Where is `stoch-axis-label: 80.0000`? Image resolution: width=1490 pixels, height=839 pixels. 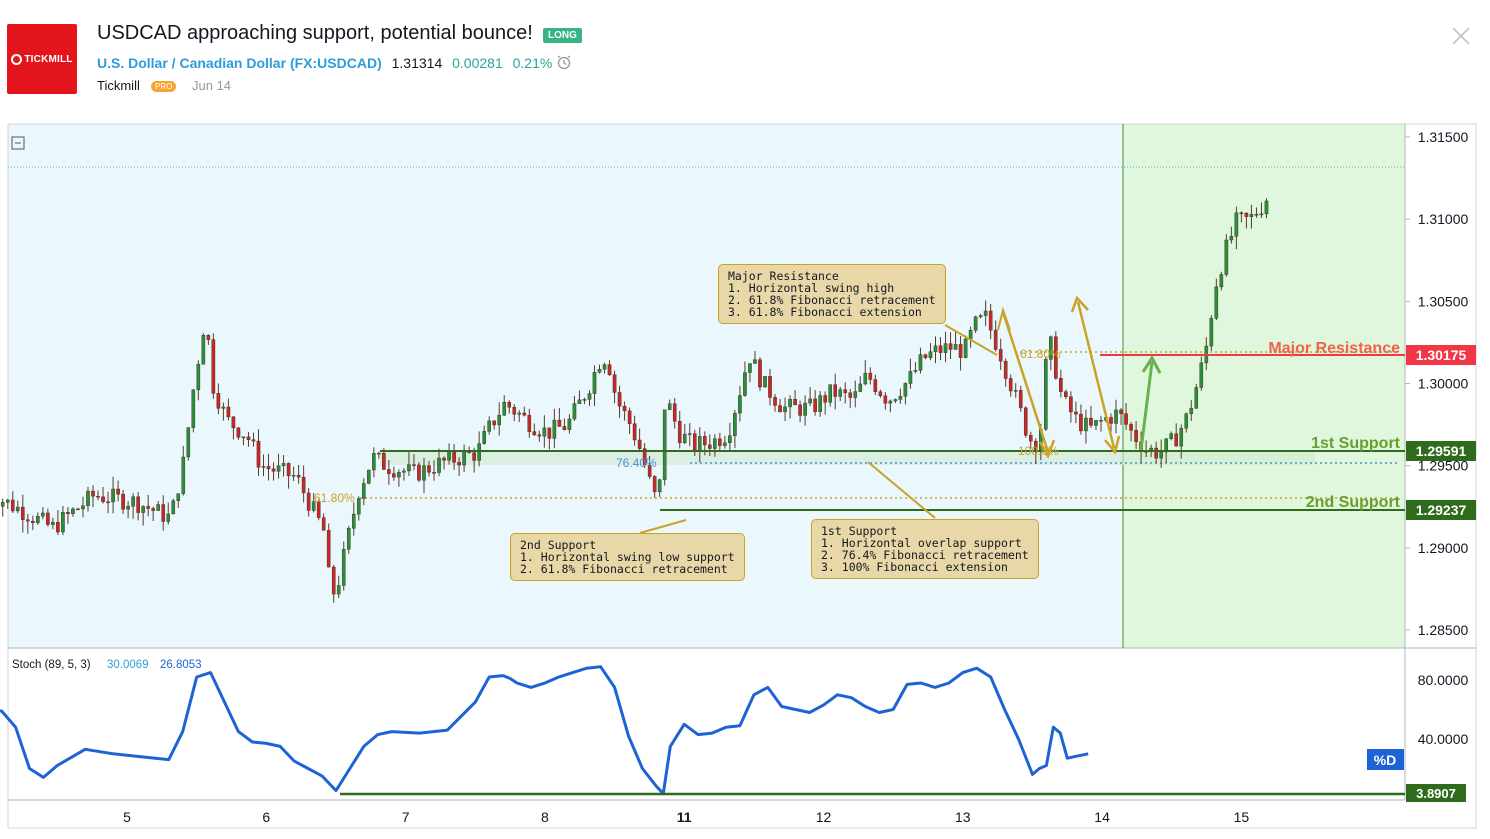
stoch-axis-label: 80.0000 is located at coordinates (1443, 680).